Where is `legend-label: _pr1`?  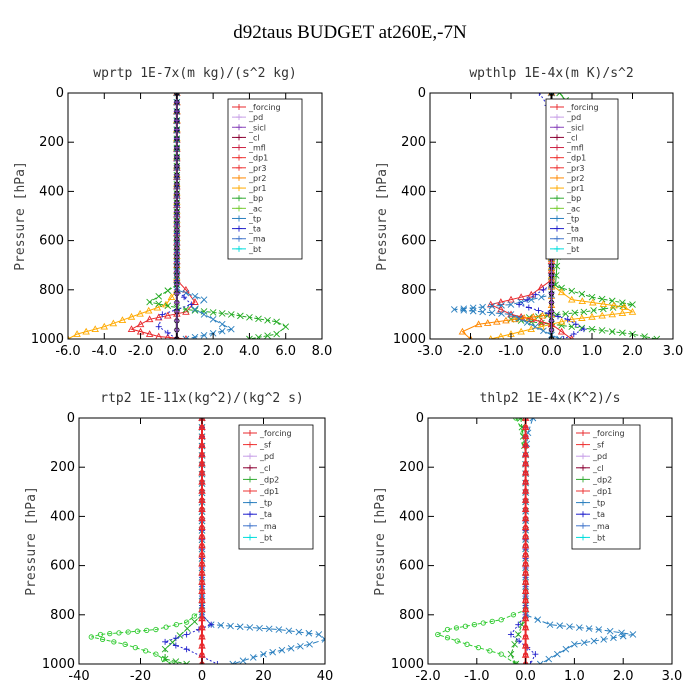
legend-label: _pr1 is located at coordinates (257, 188).